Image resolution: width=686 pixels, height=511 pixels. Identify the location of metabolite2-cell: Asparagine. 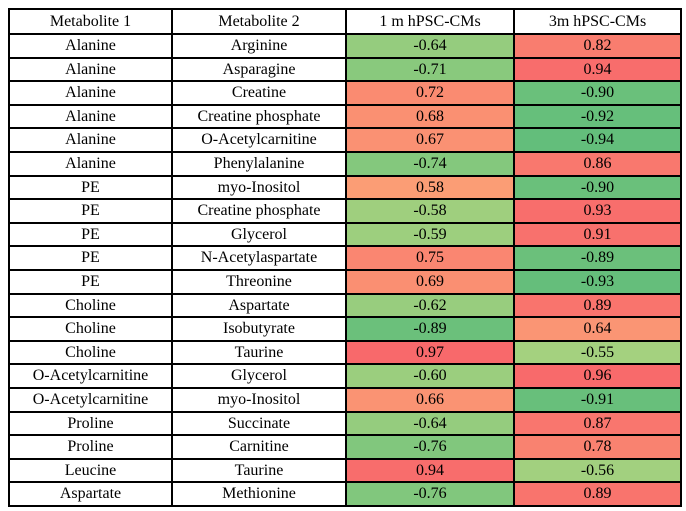
(259, 69).